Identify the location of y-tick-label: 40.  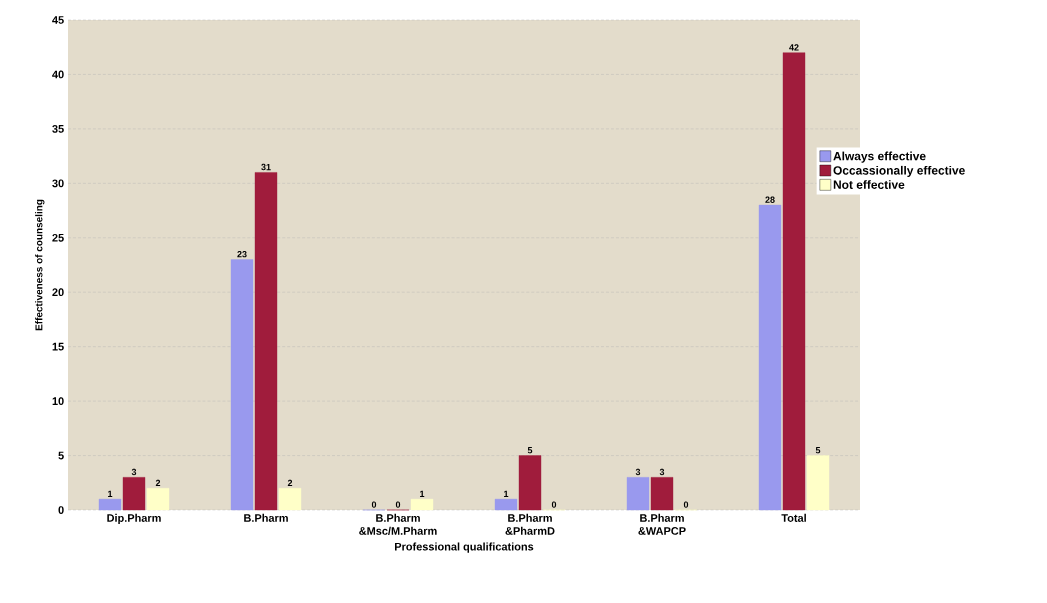
(58, 74).